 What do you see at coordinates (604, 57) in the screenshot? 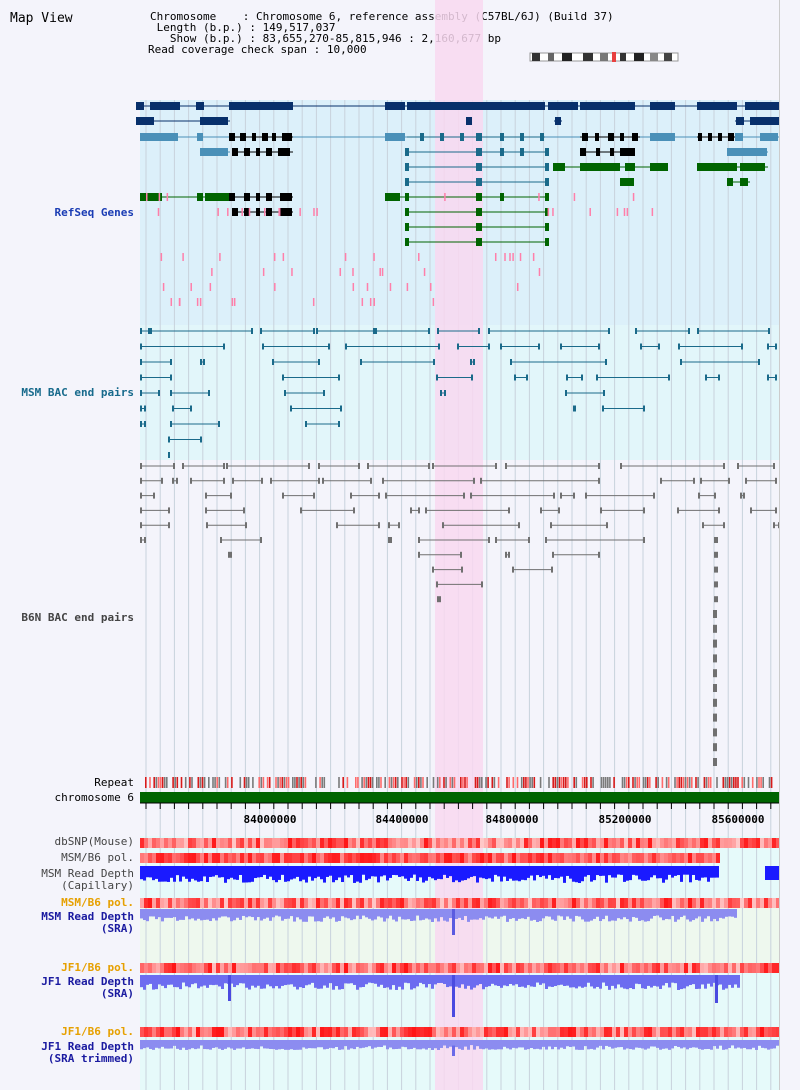
I see `chromosome-ideogram` at bounding box center [604, 57].